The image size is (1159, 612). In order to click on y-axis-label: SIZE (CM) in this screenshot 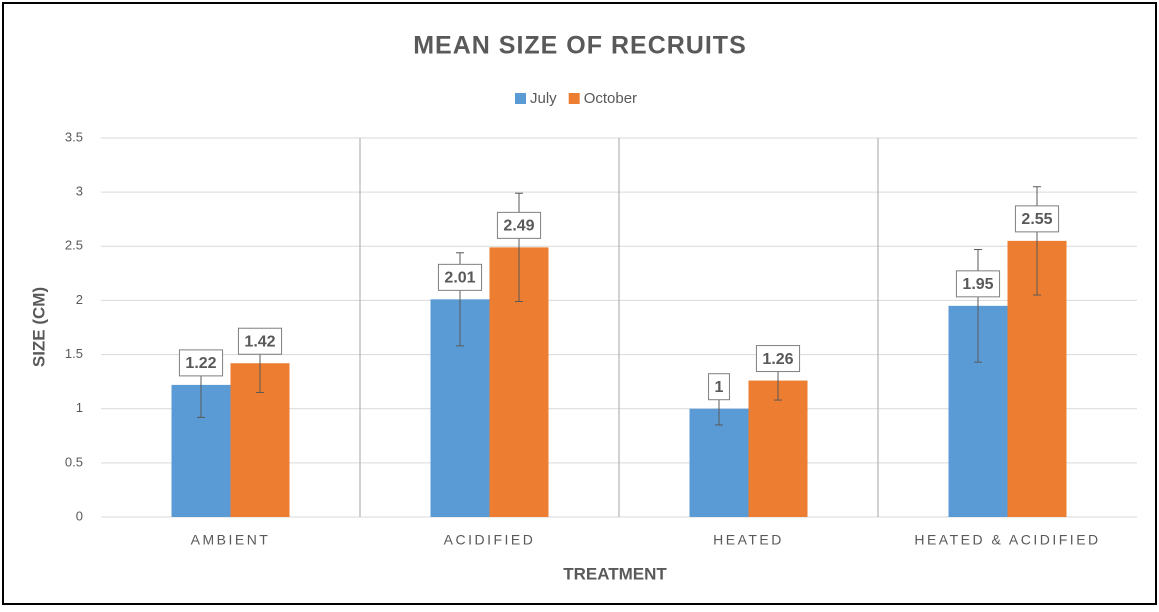, I will do `click(38, 327)`.